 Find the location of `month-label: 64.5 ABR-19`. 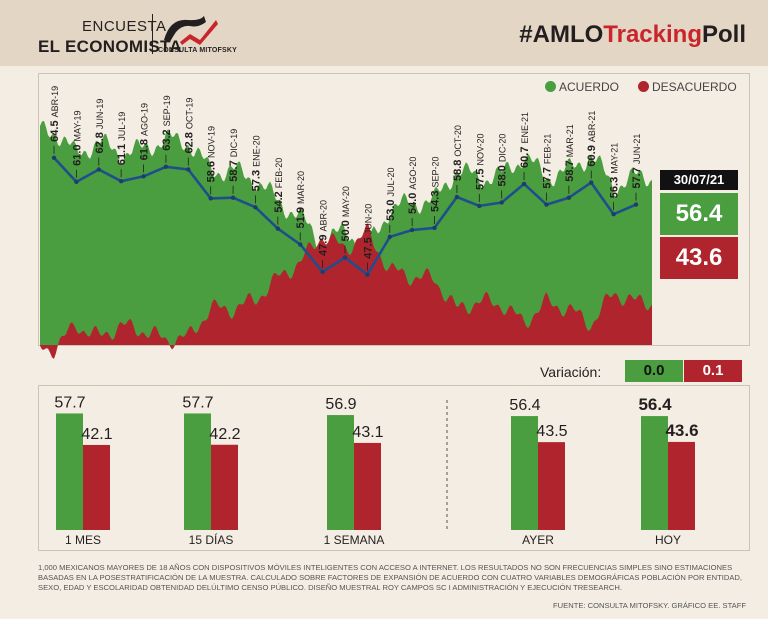

month-label: 64.5 ABR-19 is located at coordinates (55, 114).